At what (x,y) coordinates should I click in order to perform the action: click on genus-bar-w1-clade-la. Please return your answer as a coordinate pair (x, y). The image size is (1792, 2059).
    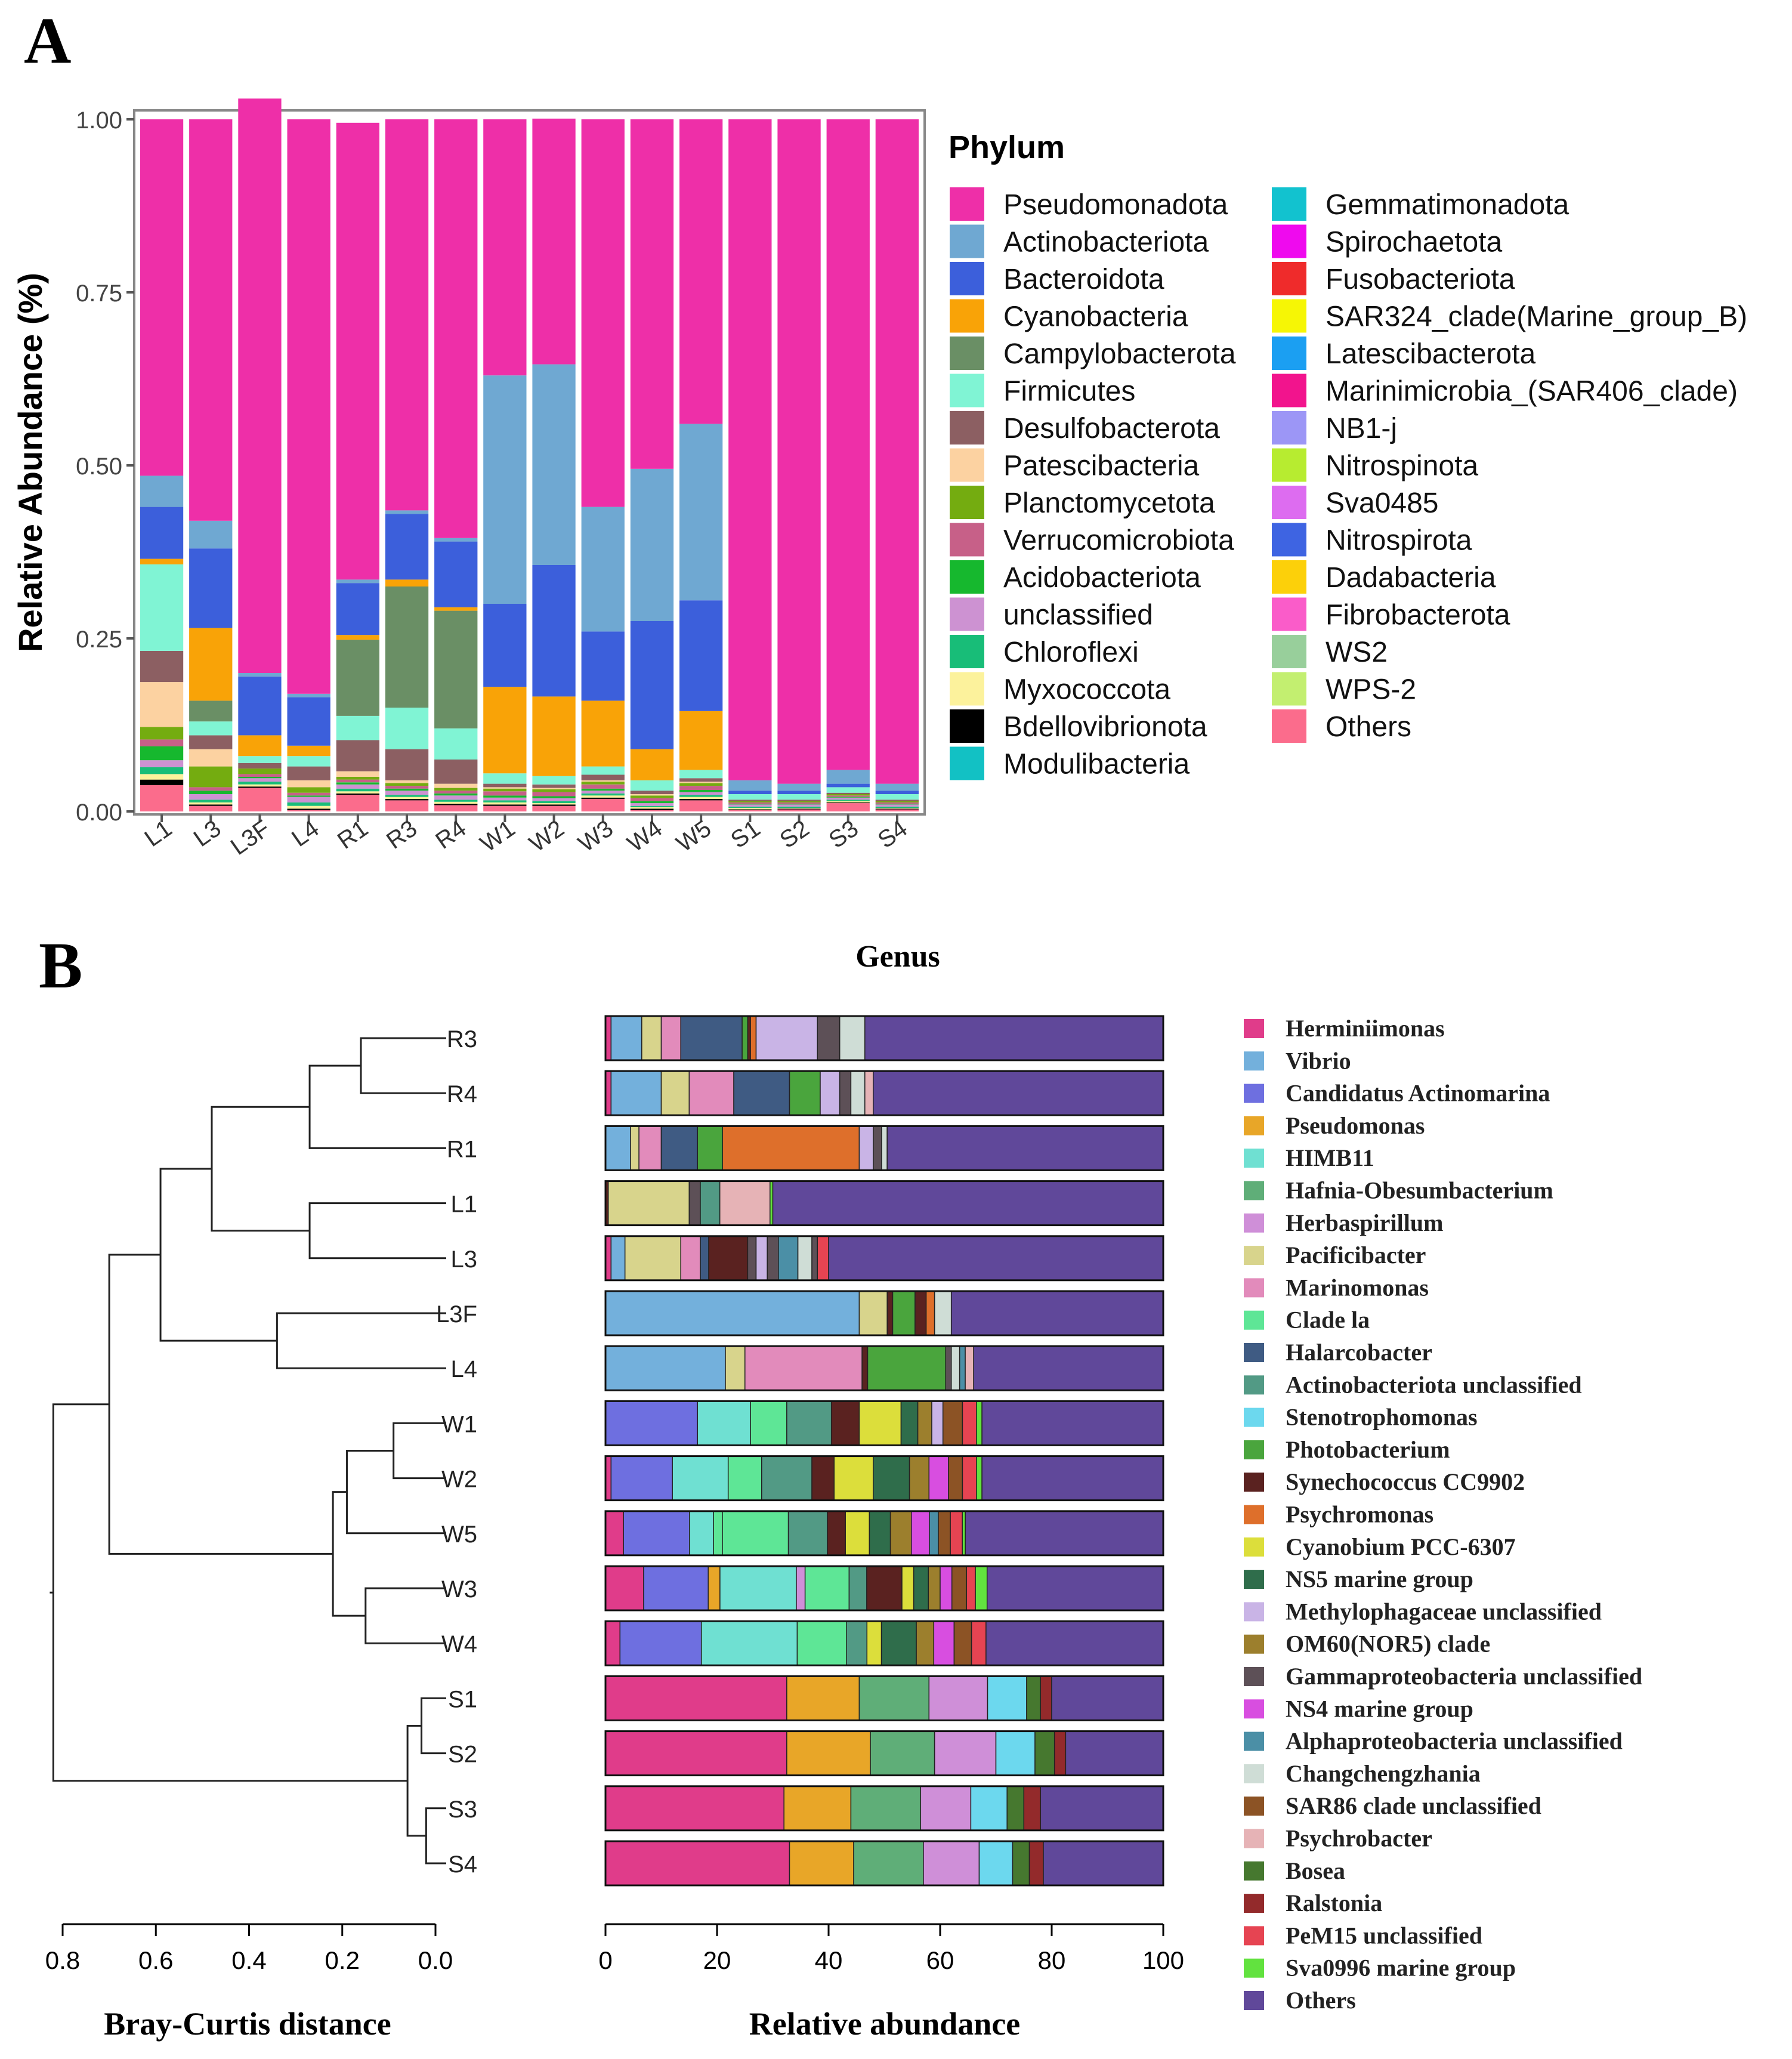
    Looking at the image, I should click on (769, 1423).